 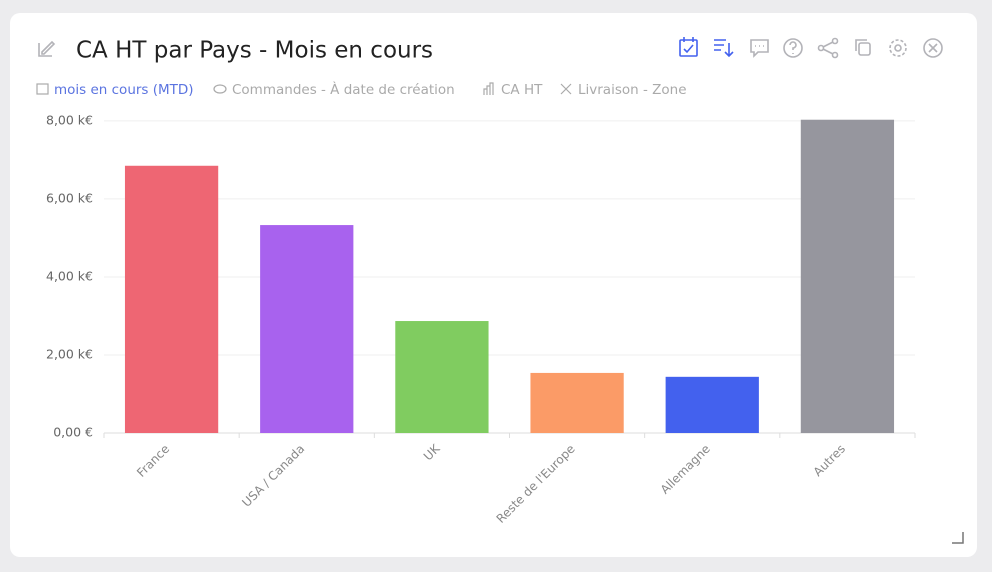 What do you see at coordinates (863, 47) in the screenshot?
I see `duplicate-icon` at bounding box center [863, 47].